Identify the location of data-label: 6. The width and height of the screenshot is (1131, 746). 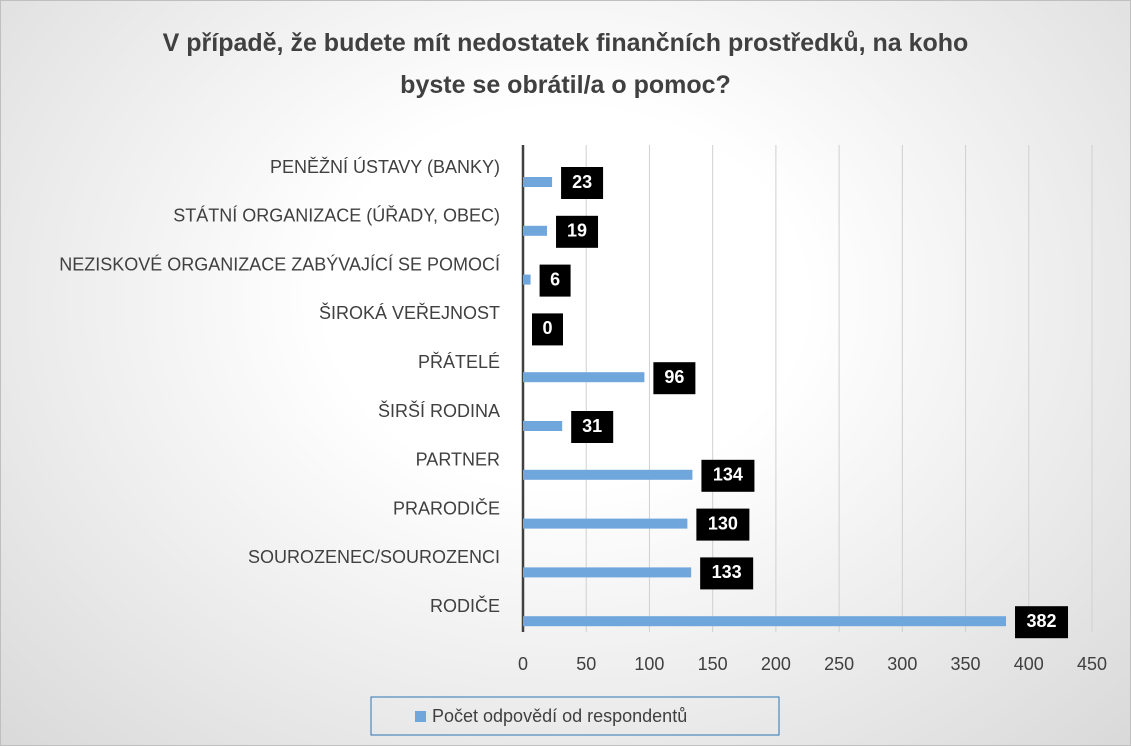
(555, 279).